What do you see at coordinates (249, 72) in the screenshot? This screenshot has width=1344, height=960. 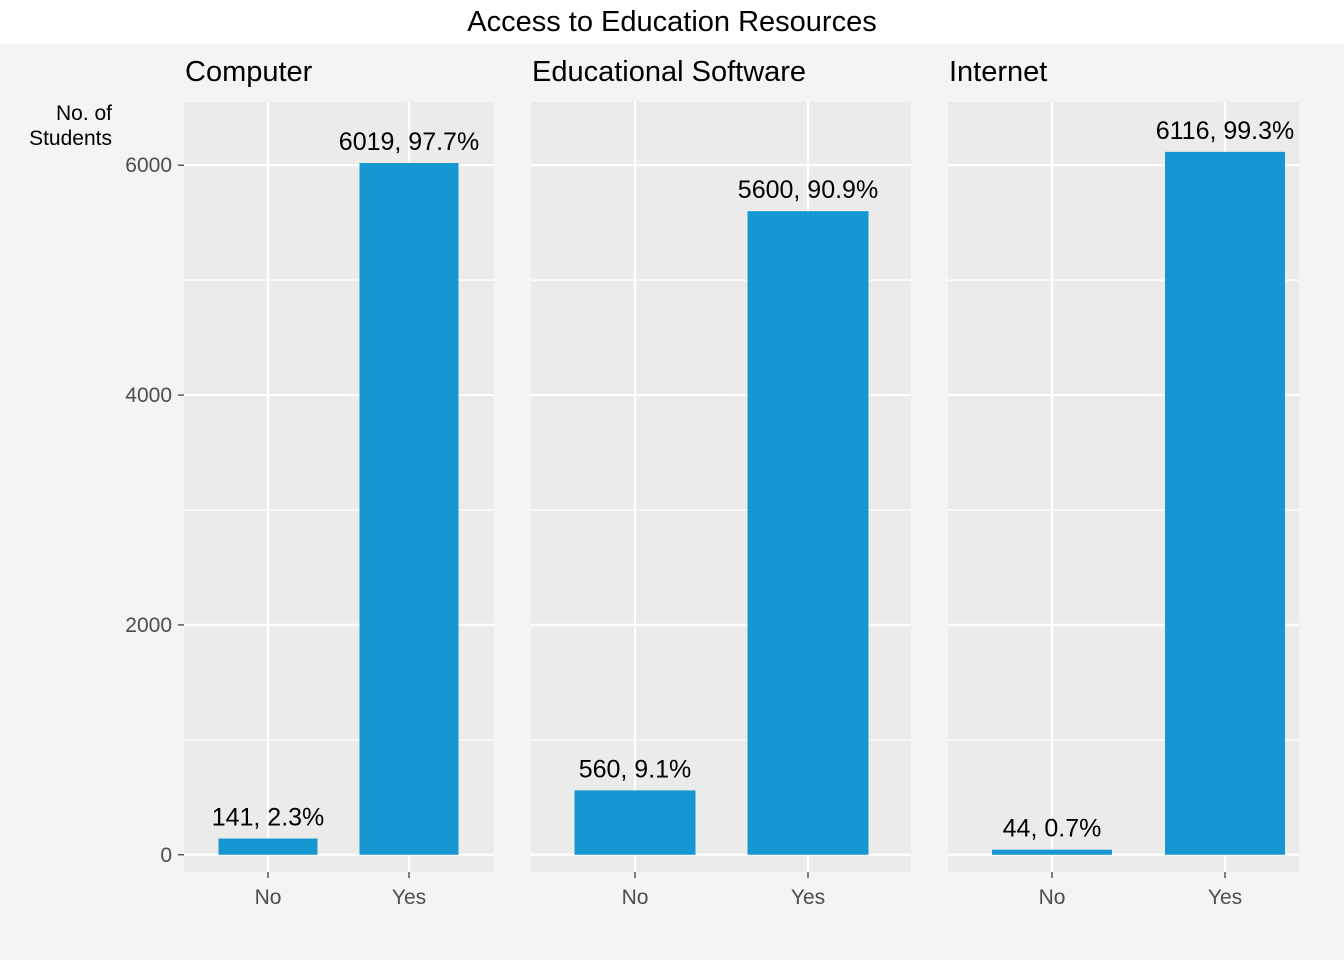 I see `facet-title: Computer` at bounding box center [249, 72].